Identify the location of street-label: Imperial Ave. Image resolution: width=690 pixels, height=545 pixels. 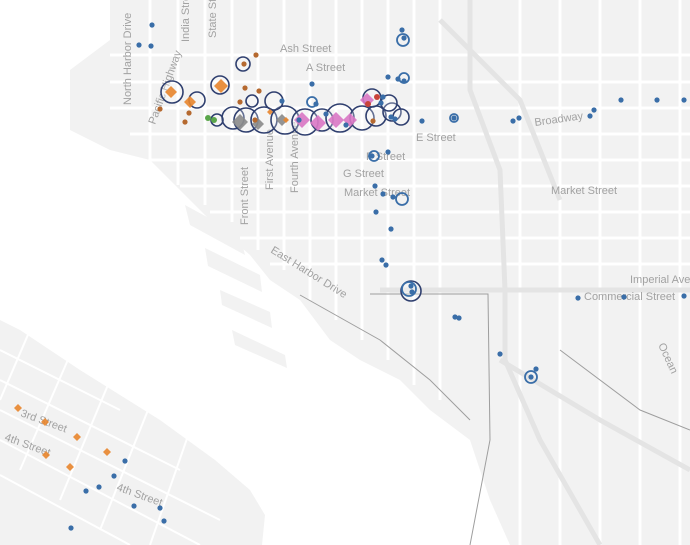
(660, 280).